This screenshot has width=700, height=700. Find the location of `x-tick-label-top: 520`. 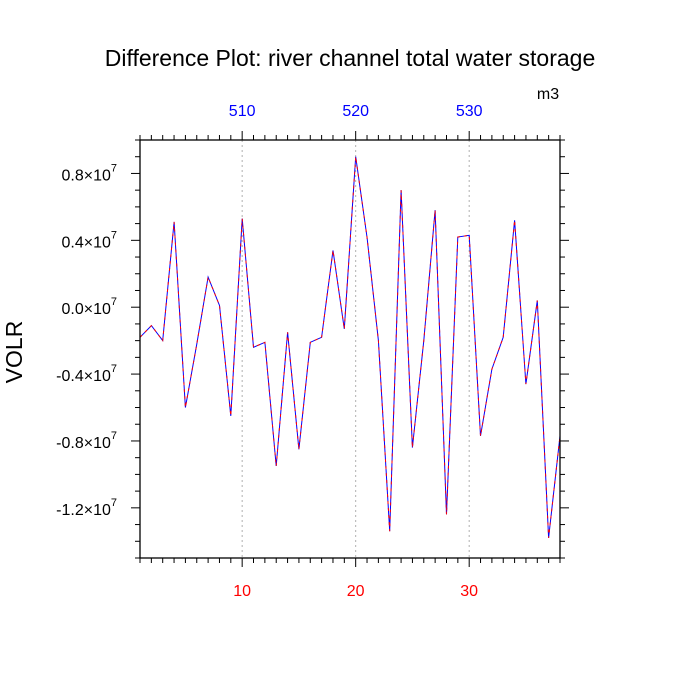

x-tick-label-top: 520 is located at coordinates (355, 111).